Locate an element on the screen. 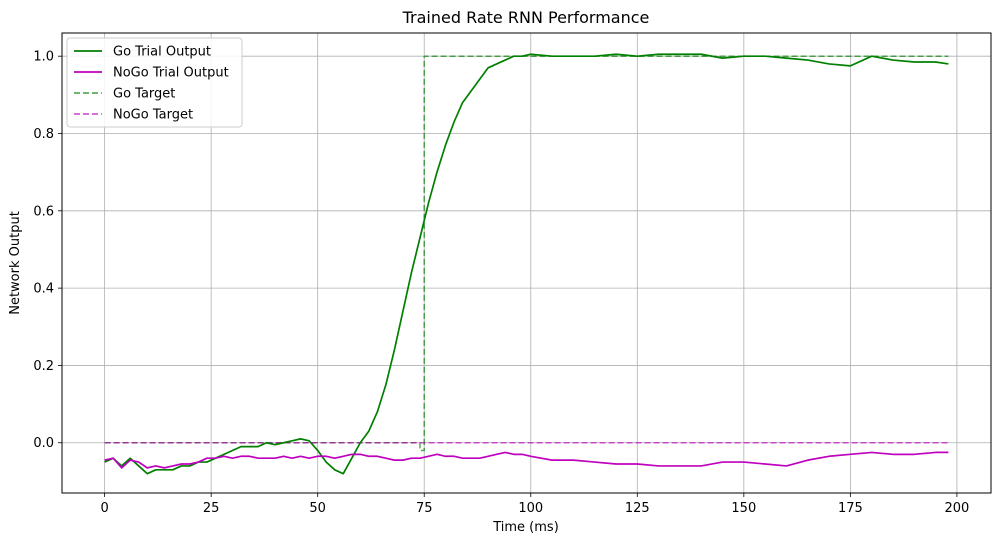 The height and width of the screenshot is (552, 1001). legend-entry-label: NoGo Trial Output is located at coordinates (171, 73).